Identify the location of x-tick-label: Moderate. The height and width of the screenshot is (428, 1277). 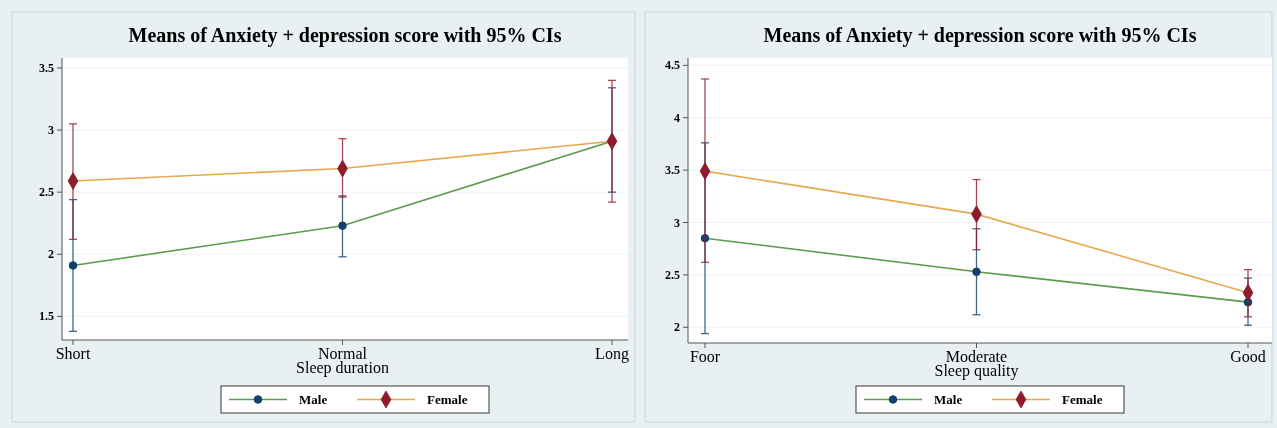
(976, 356).